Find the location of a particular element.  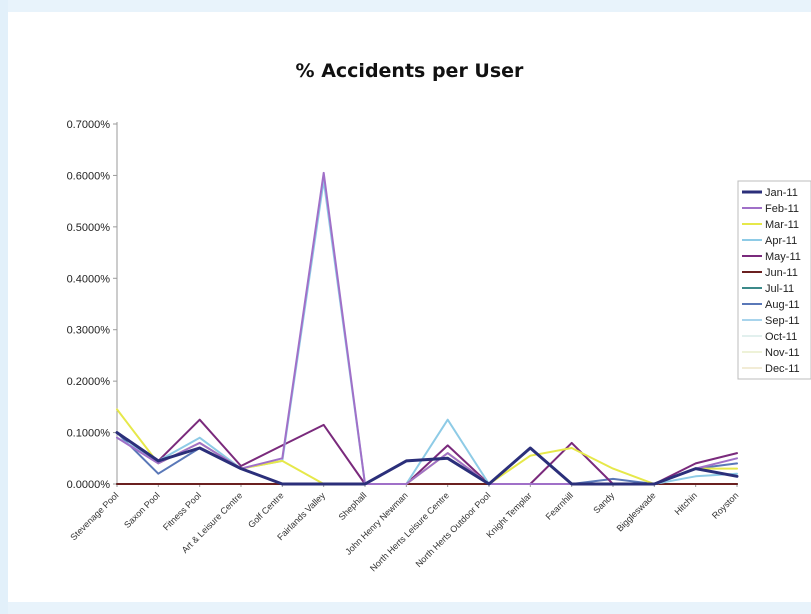

legend-label: Aug-11 is located at coordinates (782, 305).